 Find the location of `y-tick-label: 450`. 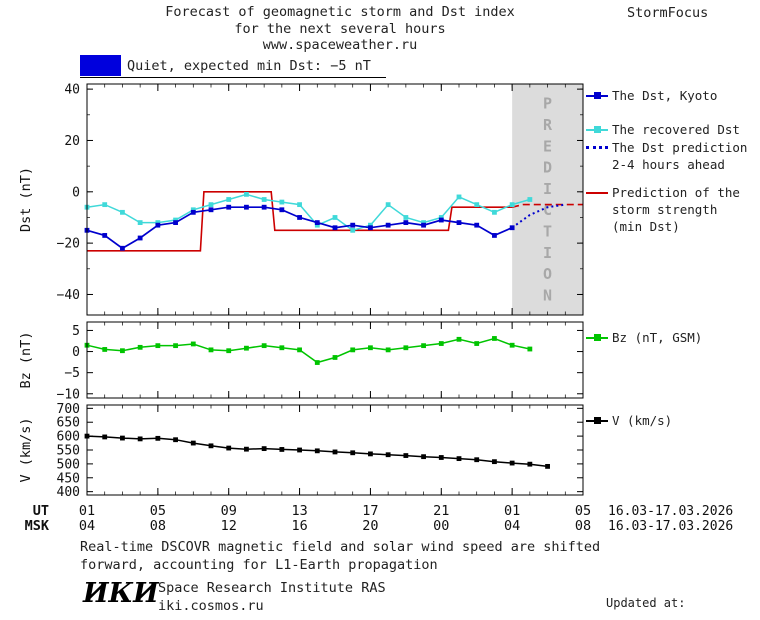

y-tick-label: 450 is located at coordinates (68, 478).